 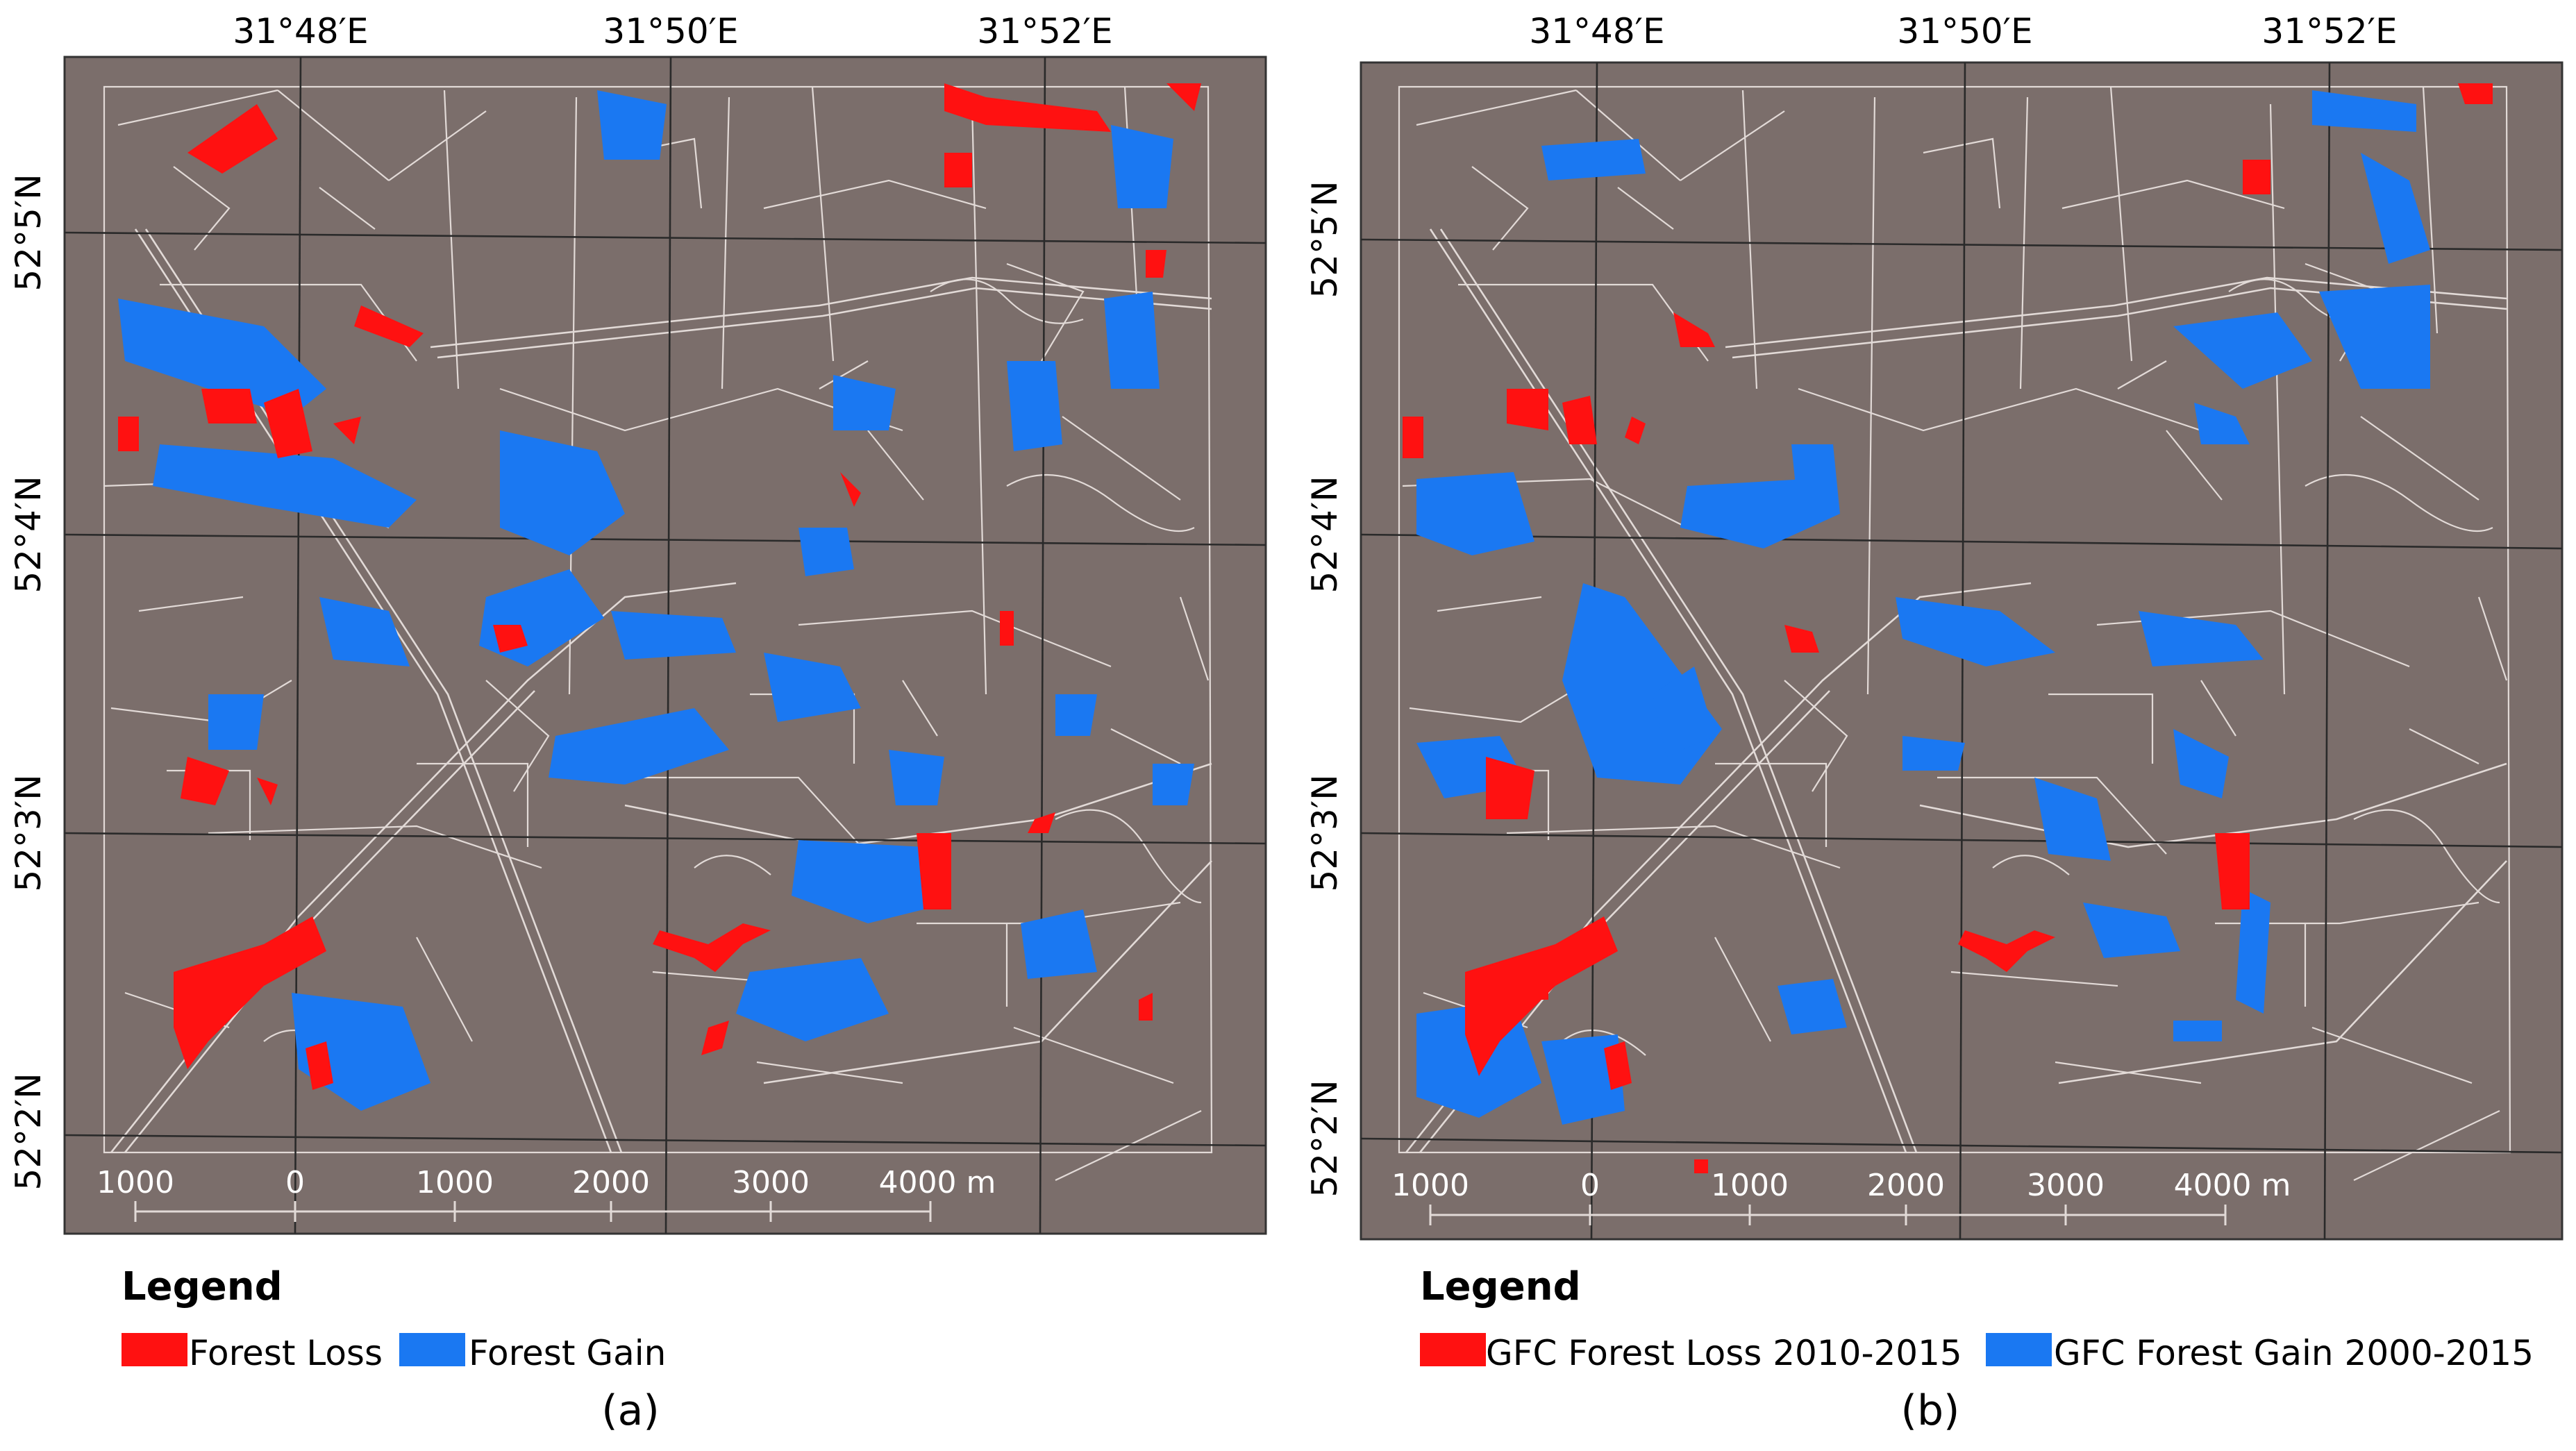 What do you see at coordinates (1724, 1353) in the screenshot?
I see `legend-label-loss: GFC Forest Loss 2010-2015` at bounding box center [1724, 1353].